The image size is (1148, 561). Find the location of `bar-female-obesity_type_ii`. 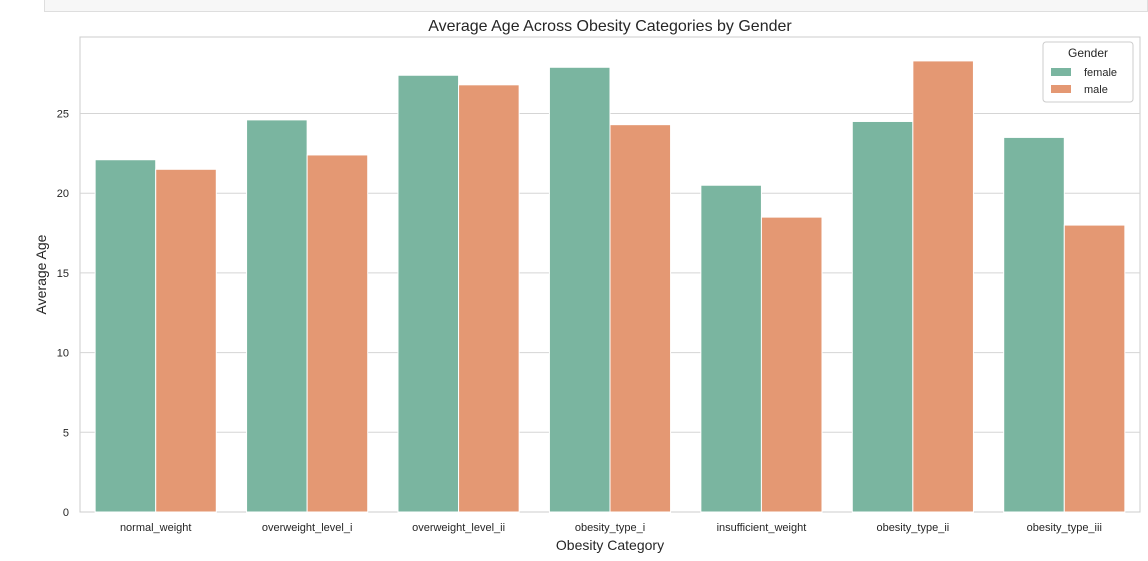

bar-female-obesity_type_ii is located at coordinates (882, 316).